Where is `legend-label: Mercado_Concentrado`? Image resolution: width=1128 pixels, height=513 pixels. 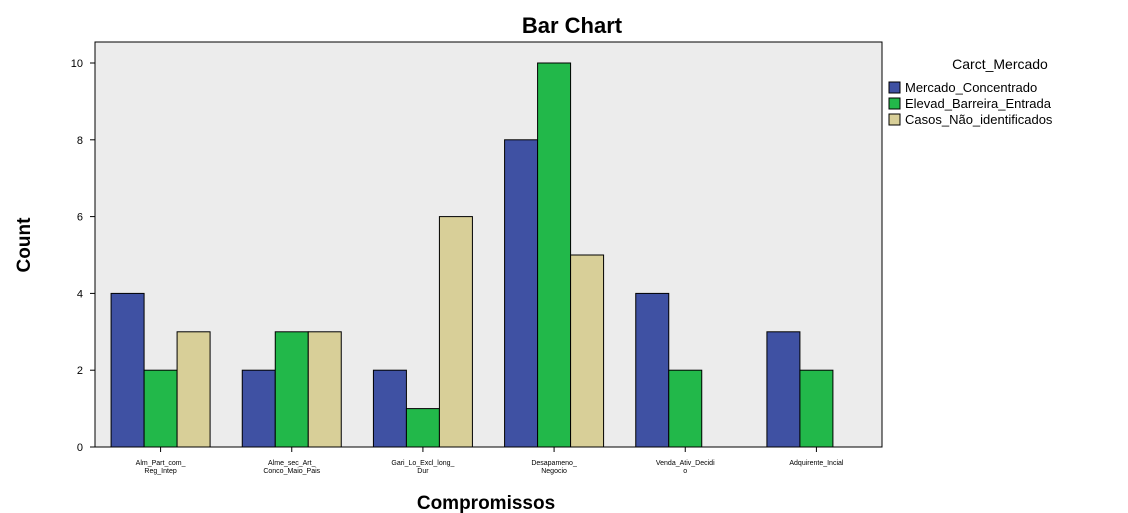 legend-label: Mercado_Concentrado is located at coordinates (971, 87).